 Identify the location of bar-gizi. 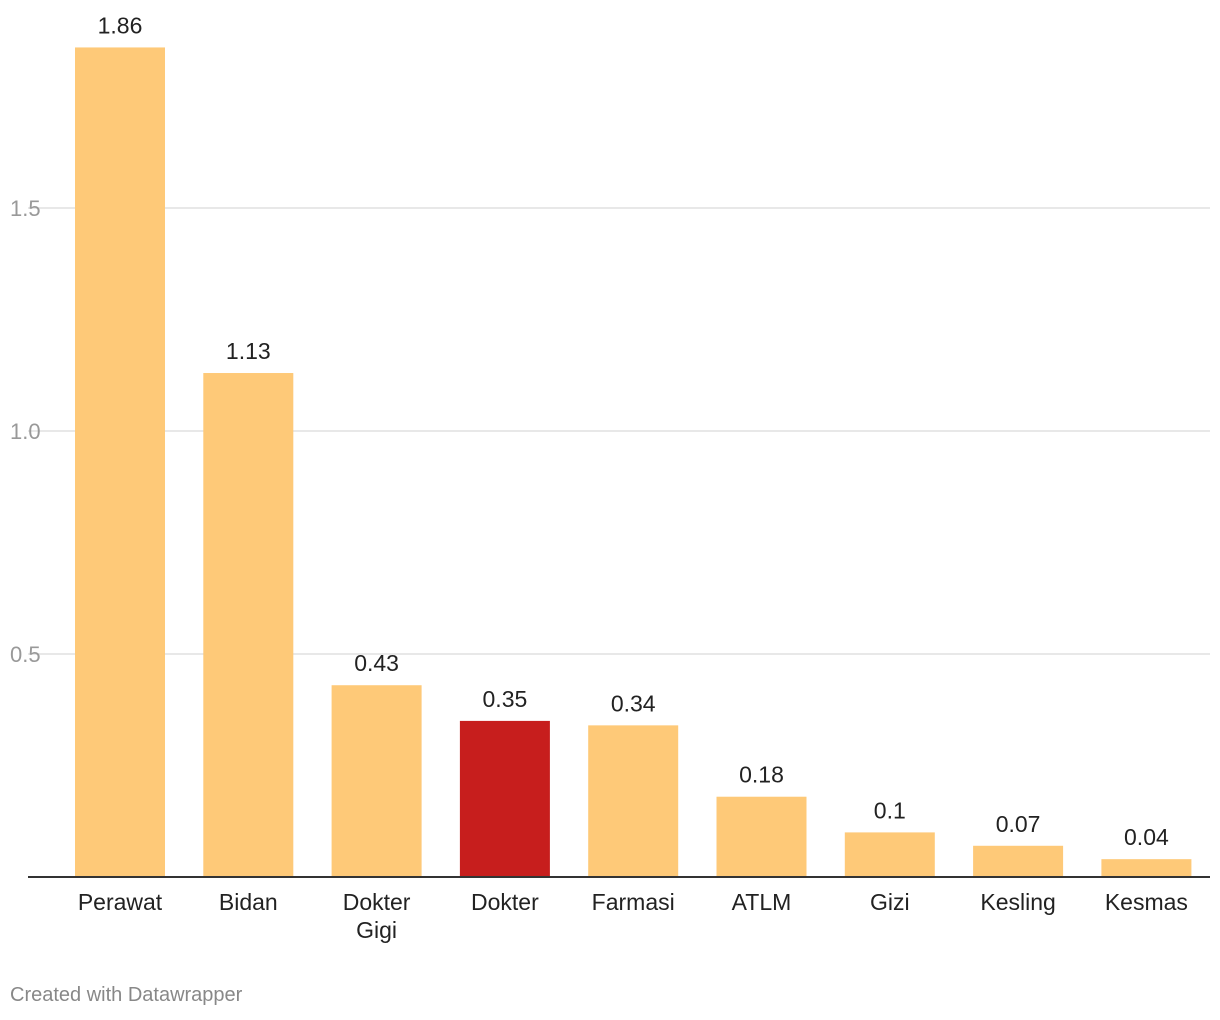
(889, 854).